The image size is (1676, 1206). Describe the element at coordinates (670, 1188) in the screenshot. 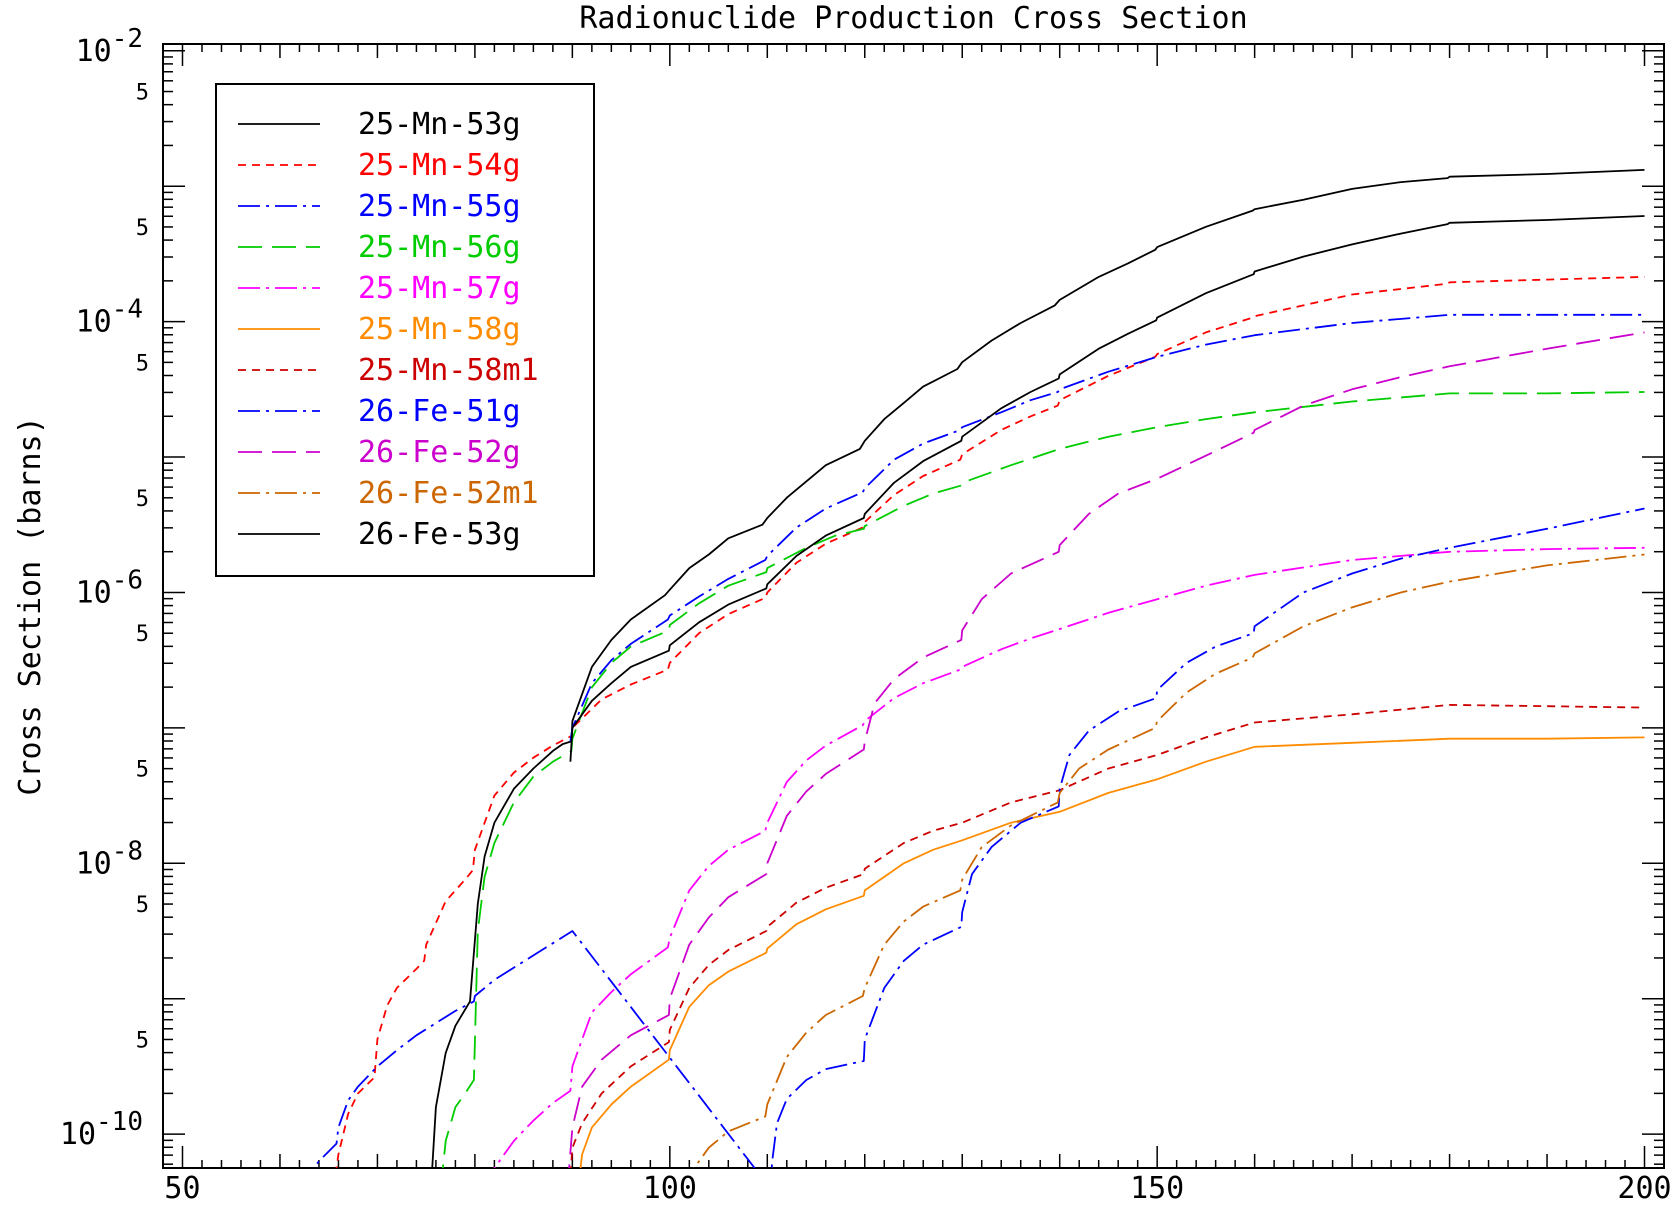

I see `x-tick-label: 100` at that location.